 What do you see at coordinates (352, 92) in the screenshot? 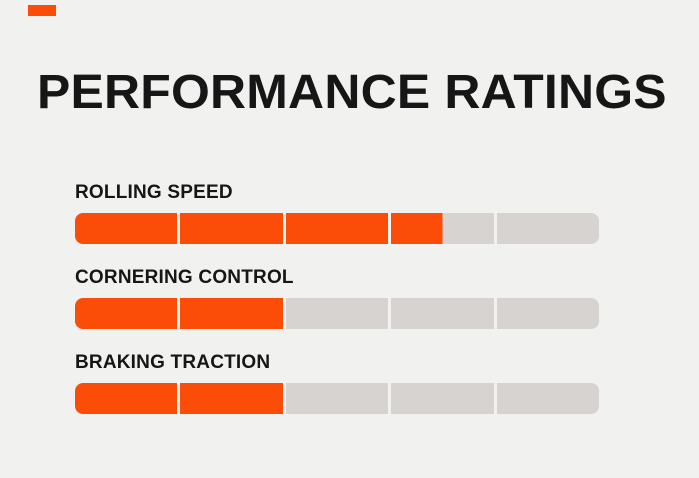
I see `page-title: PERFORMANCE RATINGS` at bounding box center [352, 92].